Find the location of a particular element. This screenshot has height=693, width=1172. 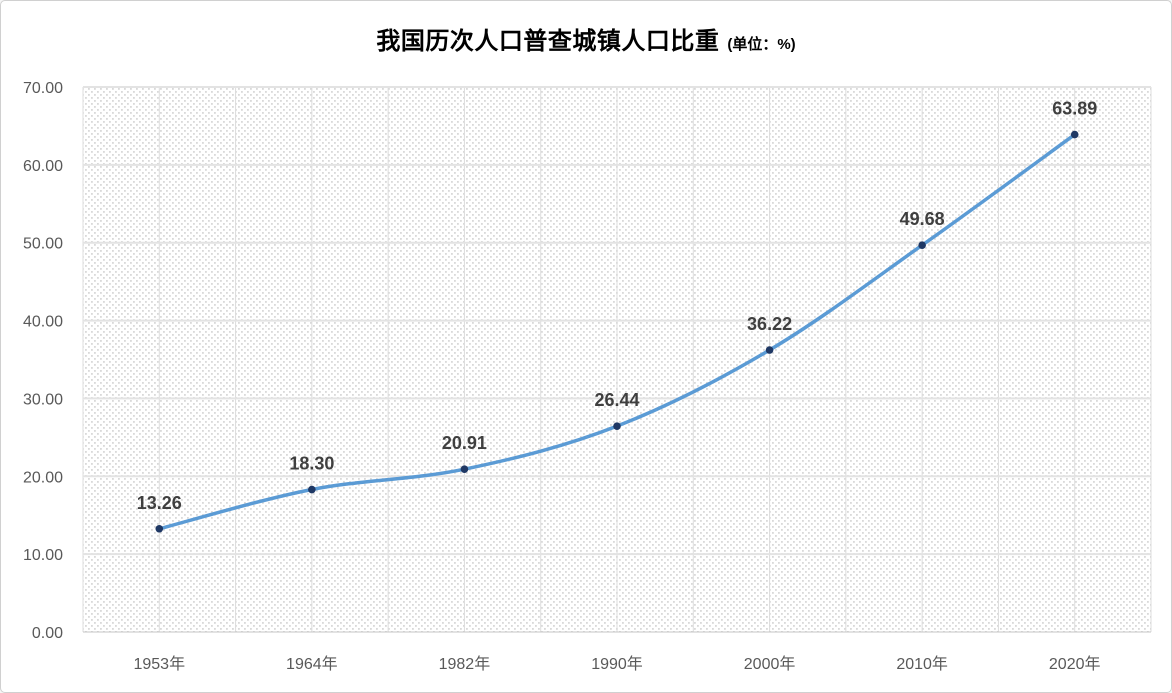

chart-title-unit: (单位：%) is located at coordinates (761, 44).